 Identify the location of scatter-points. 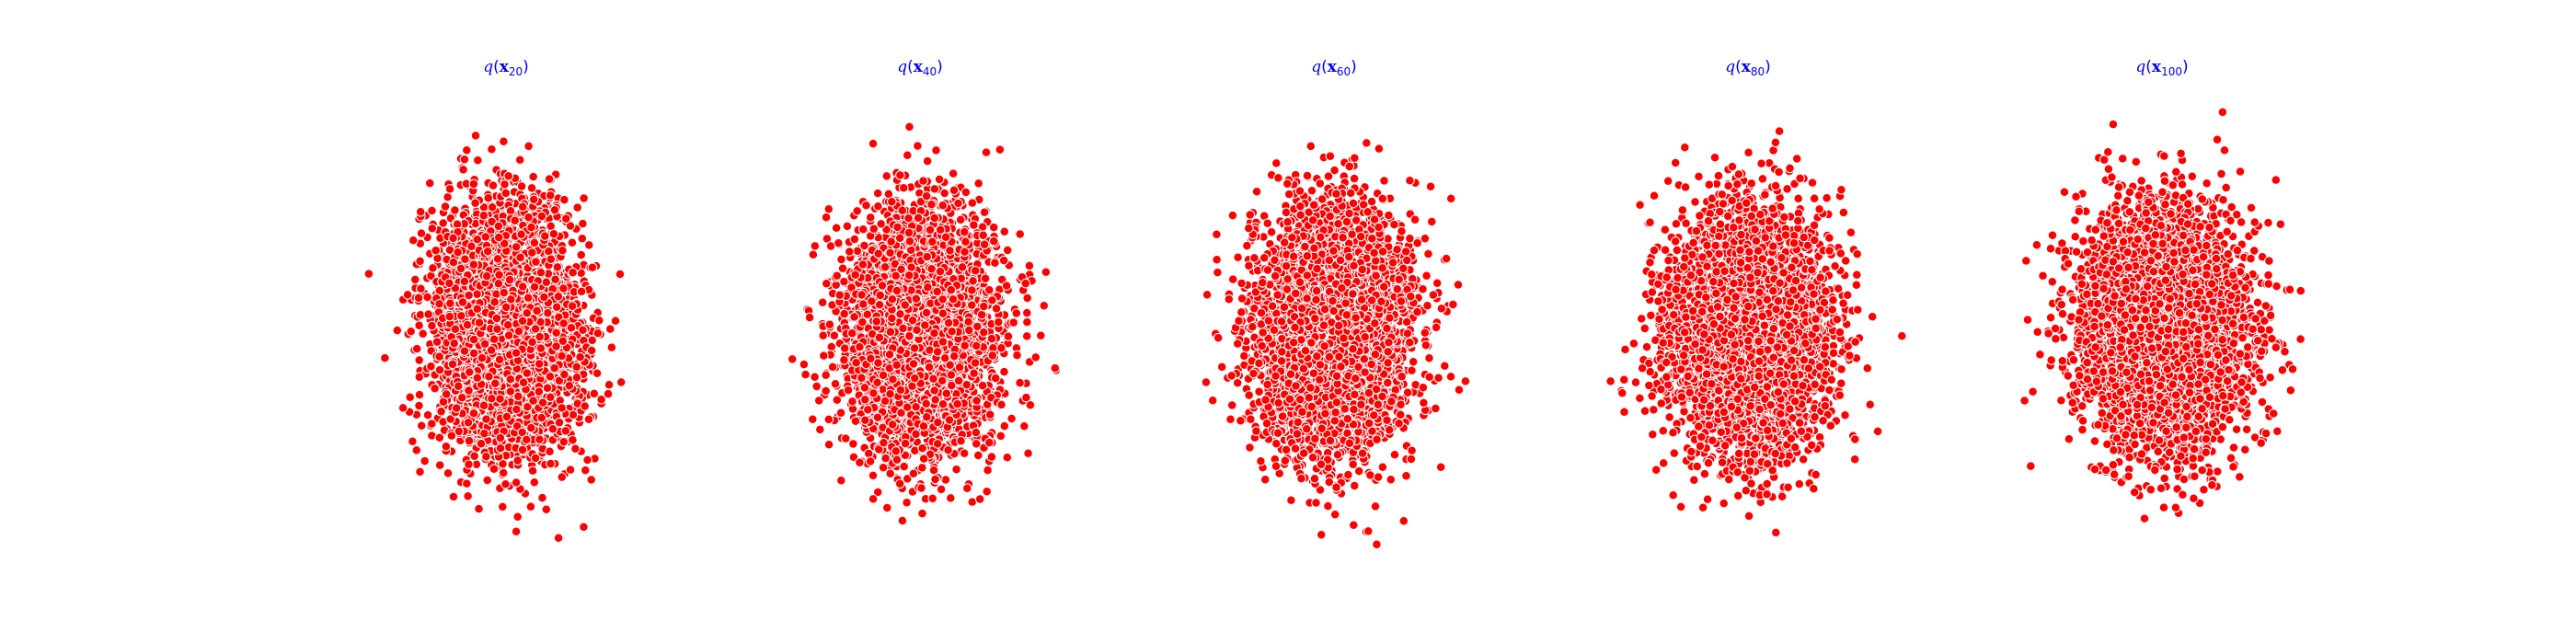
(495, 337).